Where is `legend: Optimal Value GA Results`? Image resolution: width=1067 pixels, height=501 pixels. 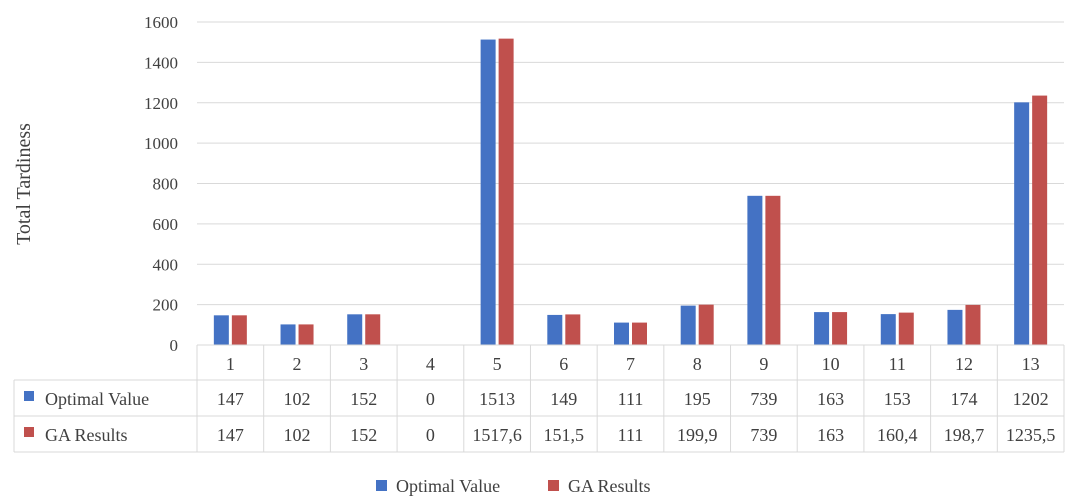 legend: Optimal Value GA Results is located at coordinates (513, 486).